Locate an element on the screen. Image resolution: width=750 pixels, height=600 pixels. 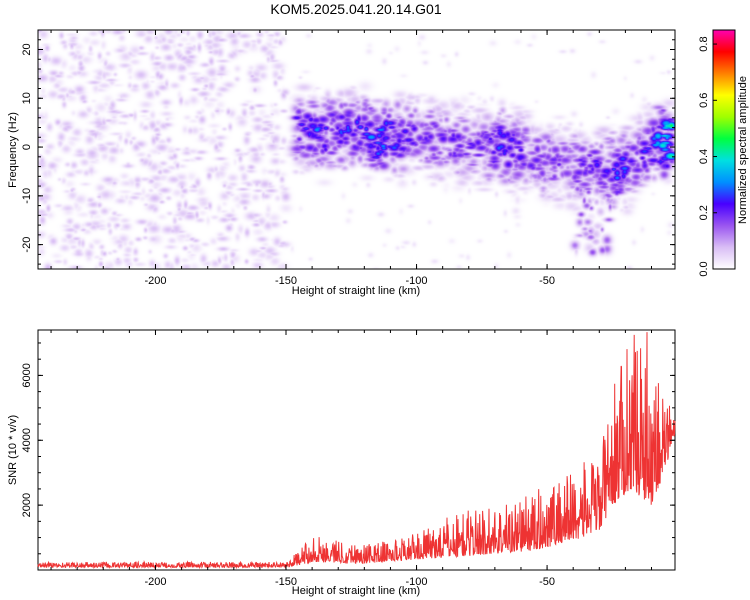
colorbar-tick-label: 0.8 is located at coordinates (704, 43).